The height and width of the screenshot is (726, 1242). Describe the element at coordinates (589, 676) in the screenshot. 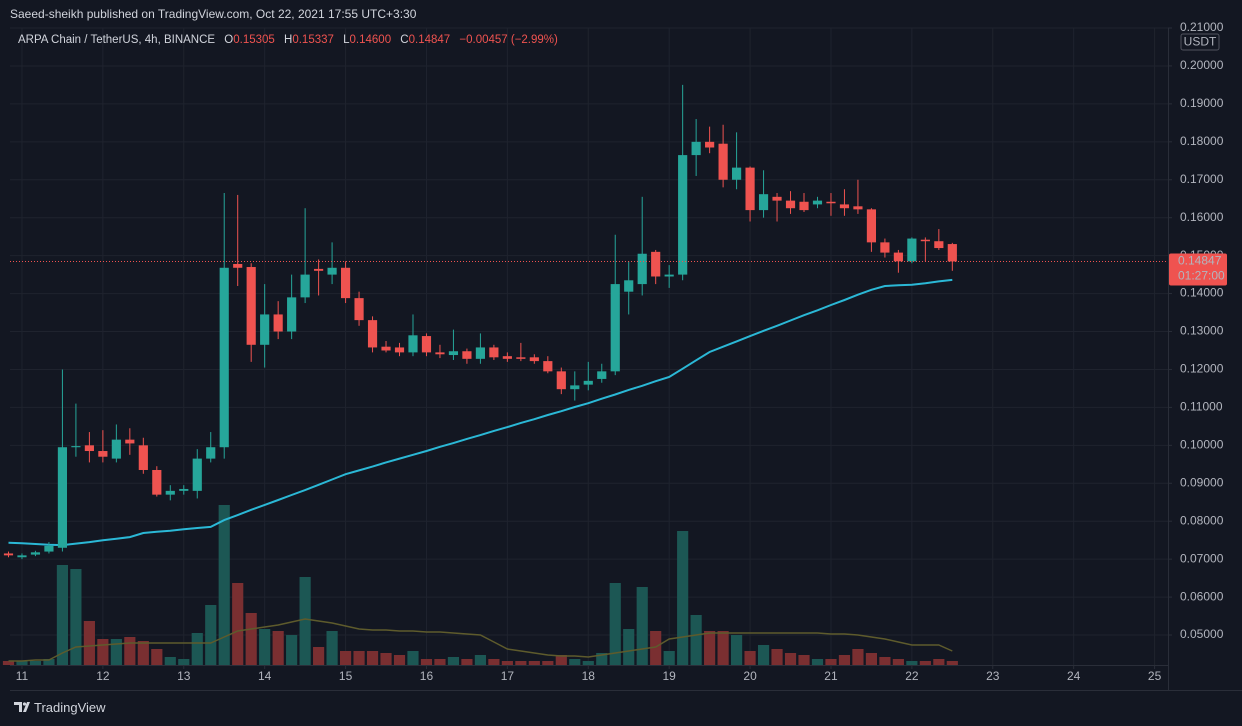

I see `x-tick-label: 18` at that location.